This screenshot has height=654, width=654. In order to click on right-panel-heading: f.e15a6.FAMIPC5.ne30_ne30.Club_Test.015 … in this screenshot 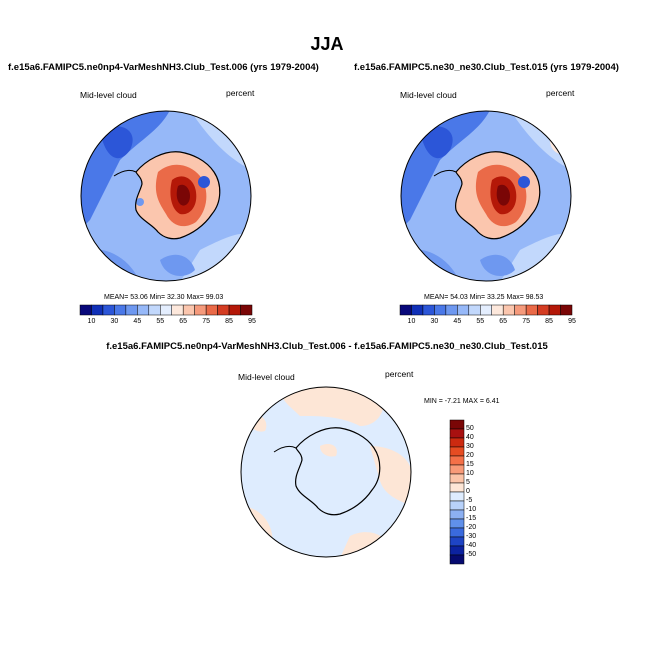, I will do `click(486, 67)`.